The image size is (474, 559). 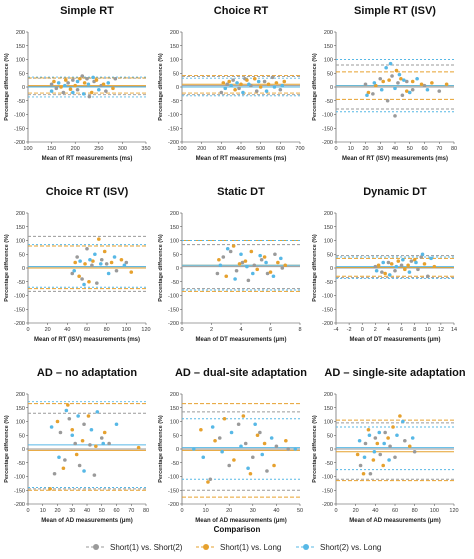 What do you see at coordinates (98, 149) in the screenshot?
I see `x-tick-label: 250` at bounding box center [98, 149].